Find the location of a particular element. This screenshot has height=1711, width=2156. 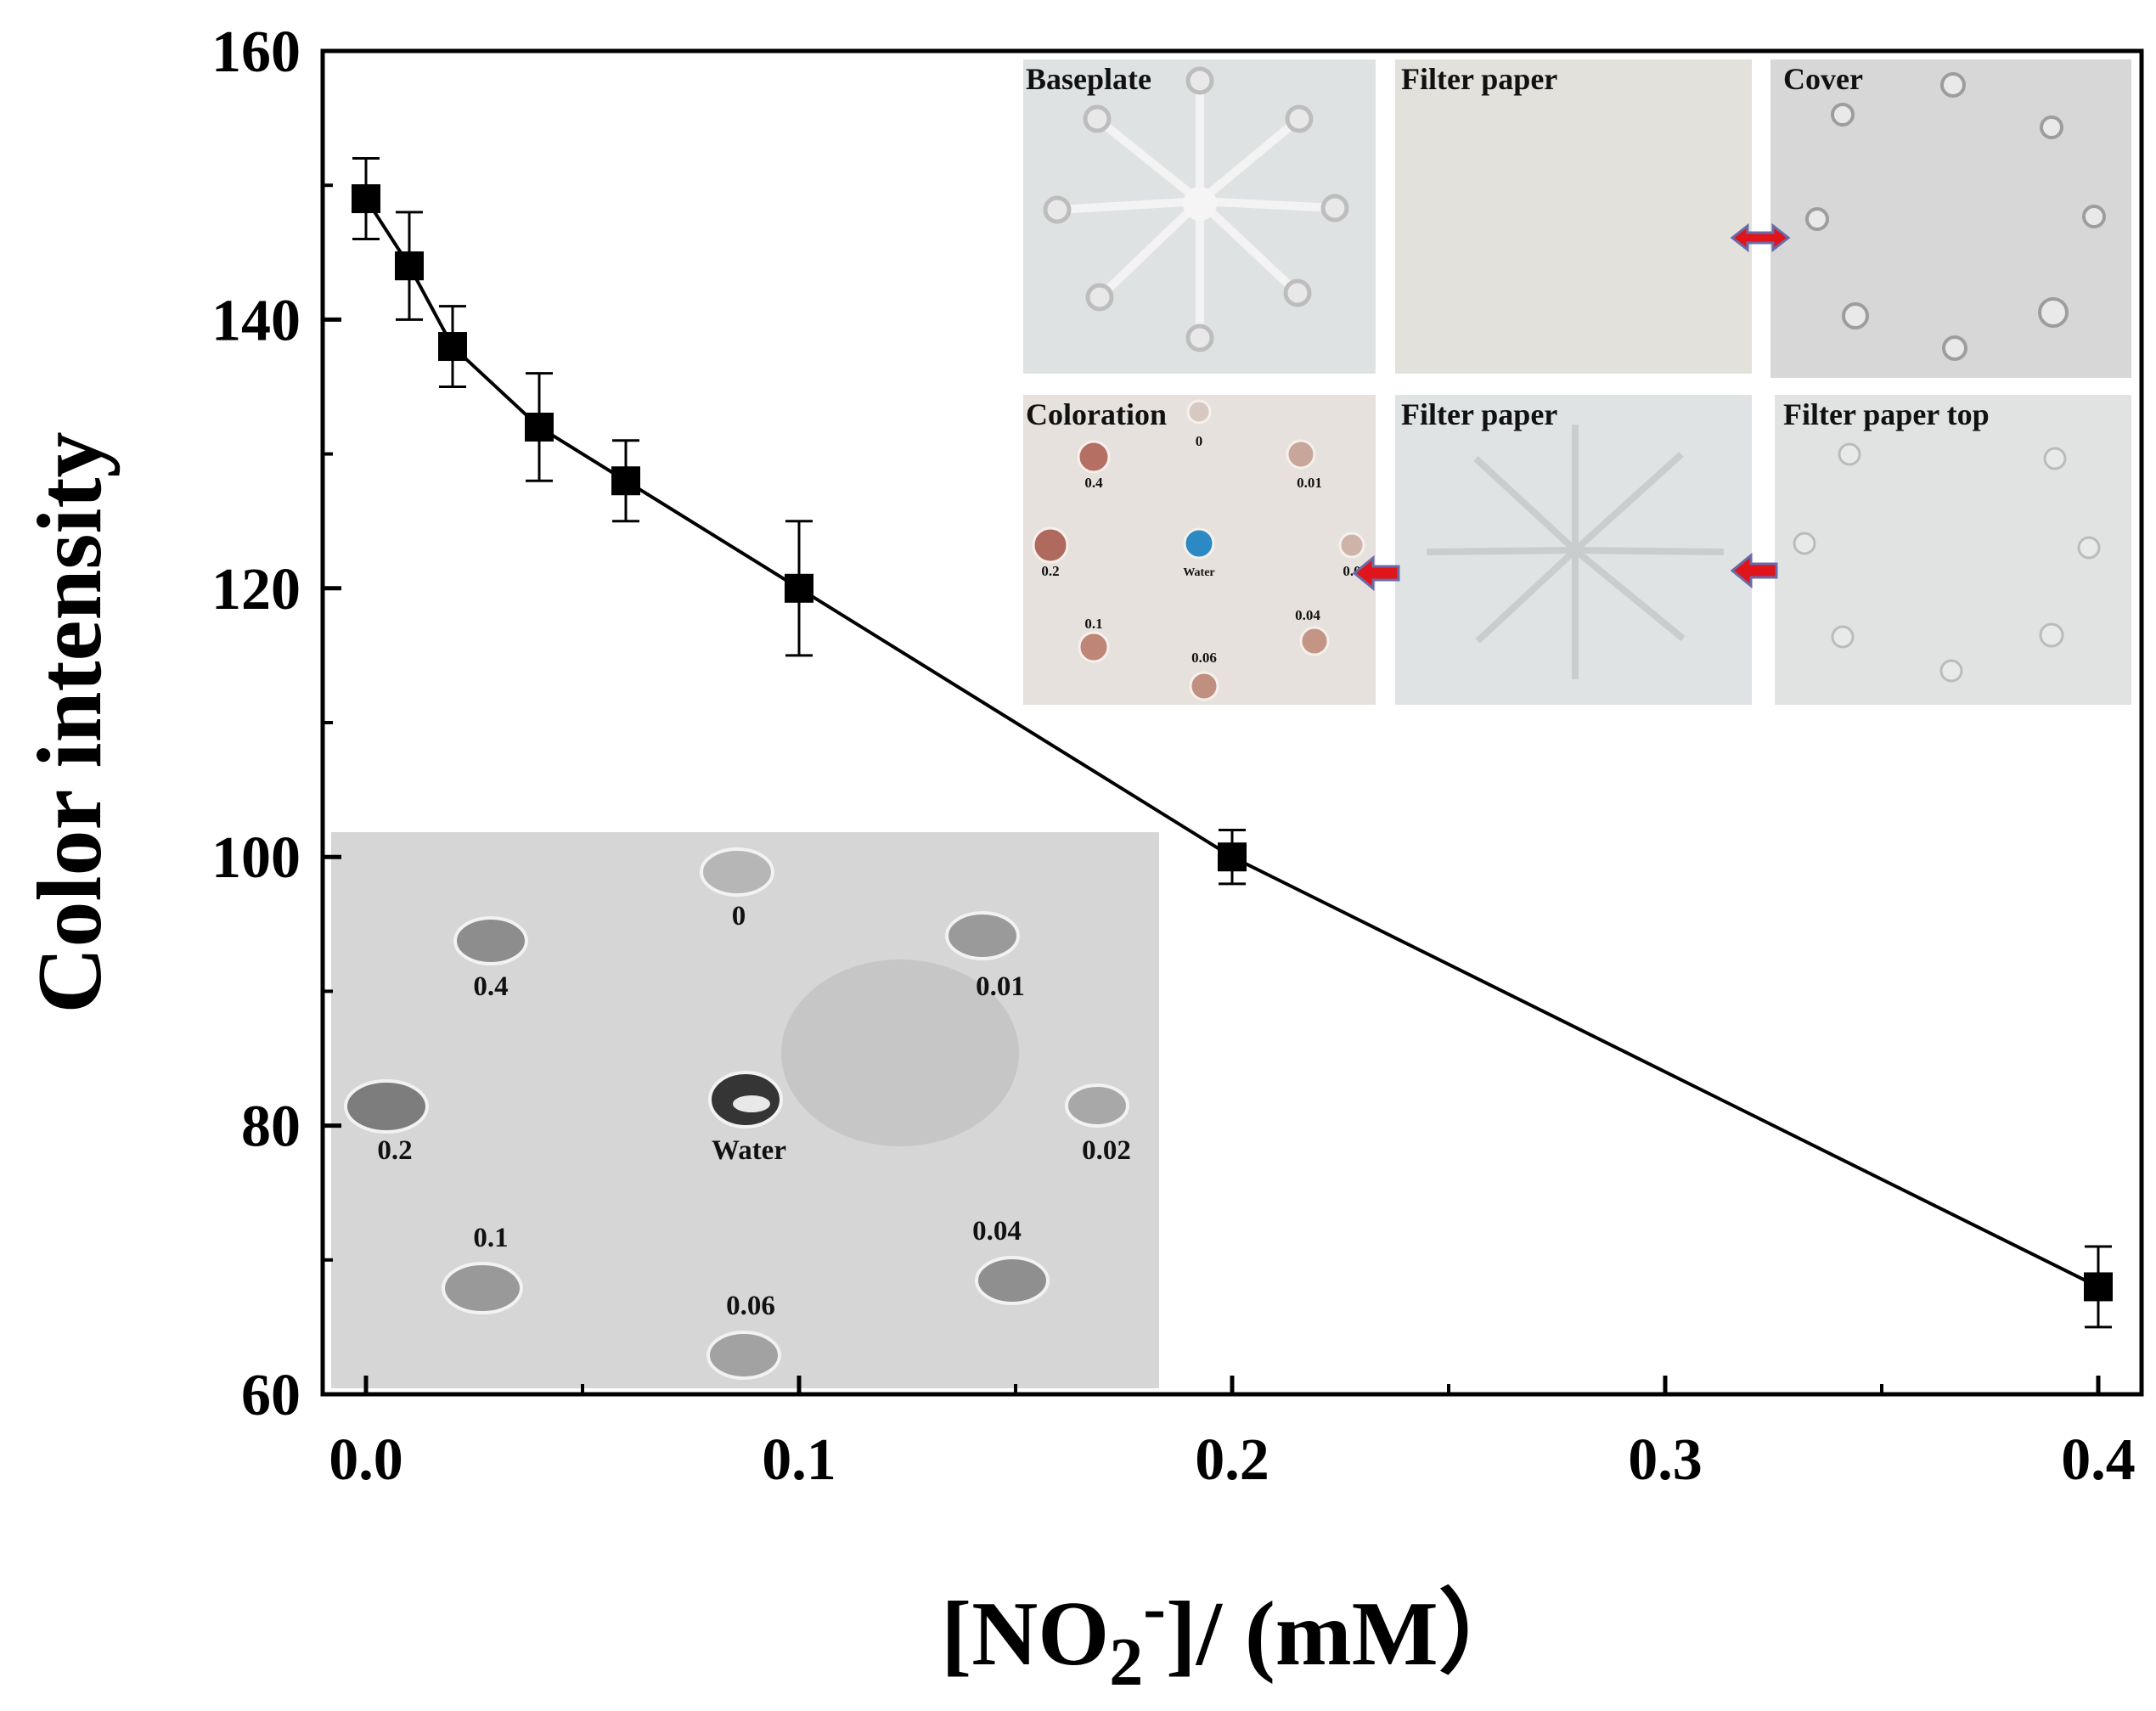

filter-paper-top-panel: Filter paper top is located at coordinates (1953, 550).